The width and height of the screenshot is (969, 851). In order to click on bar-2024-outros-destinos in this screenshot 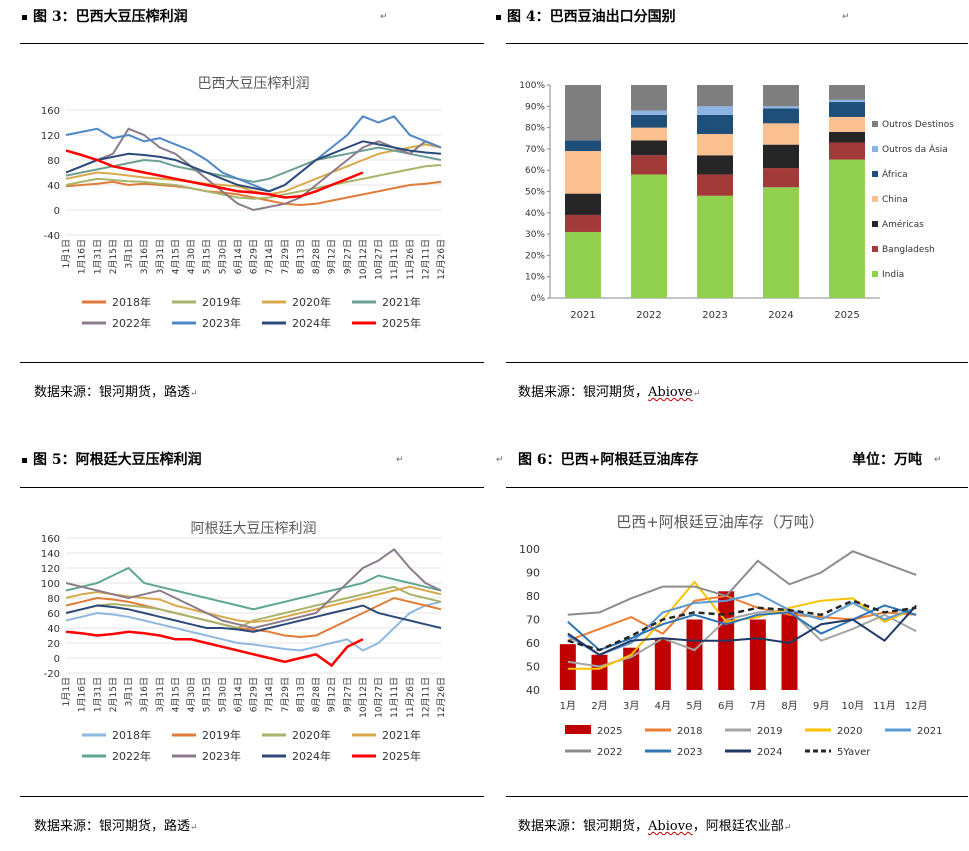, I will do `click(781, 96)`.